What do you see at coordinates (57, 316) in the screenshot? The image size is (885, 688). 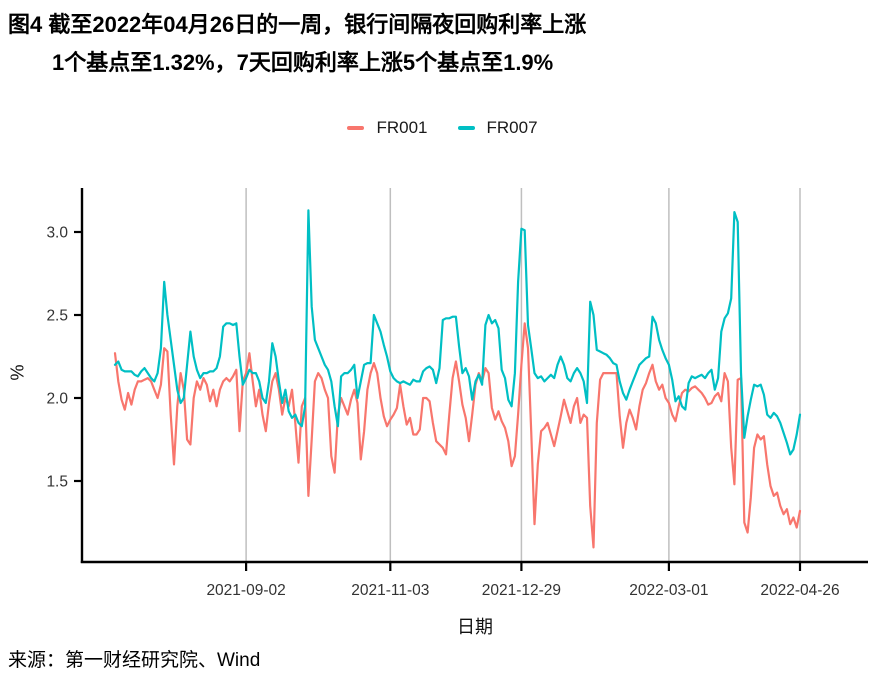 I see `y-tick-label: 2.5` at bounding box center [57, 316].